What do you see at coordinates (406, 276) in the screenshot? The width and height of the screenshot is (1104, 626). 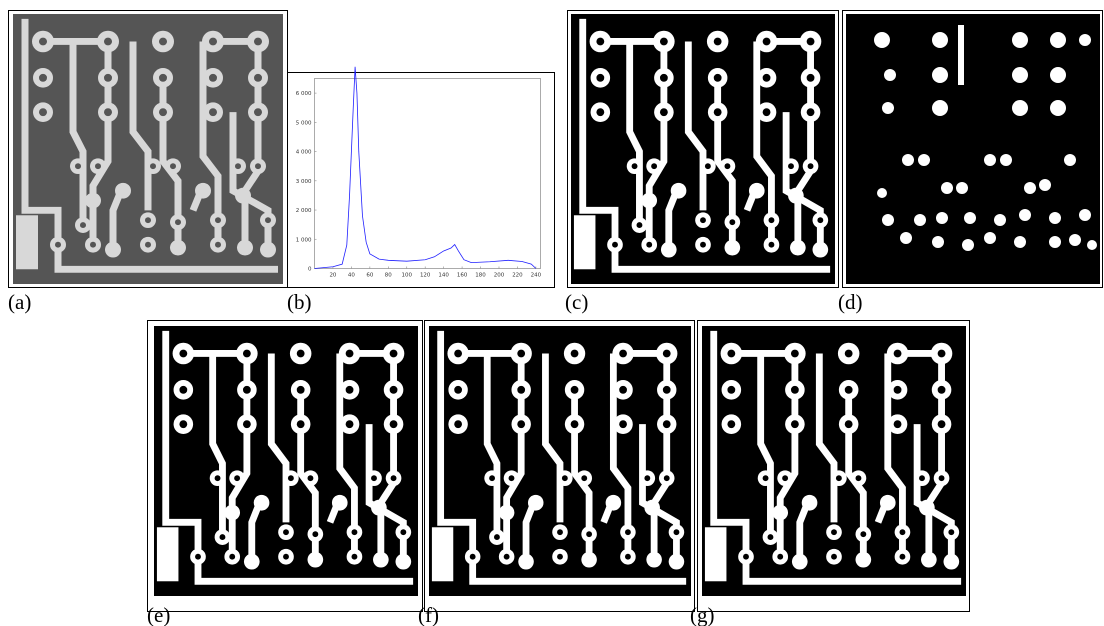 I see `x-tick-label: 100` at bounding box center [406, 276].